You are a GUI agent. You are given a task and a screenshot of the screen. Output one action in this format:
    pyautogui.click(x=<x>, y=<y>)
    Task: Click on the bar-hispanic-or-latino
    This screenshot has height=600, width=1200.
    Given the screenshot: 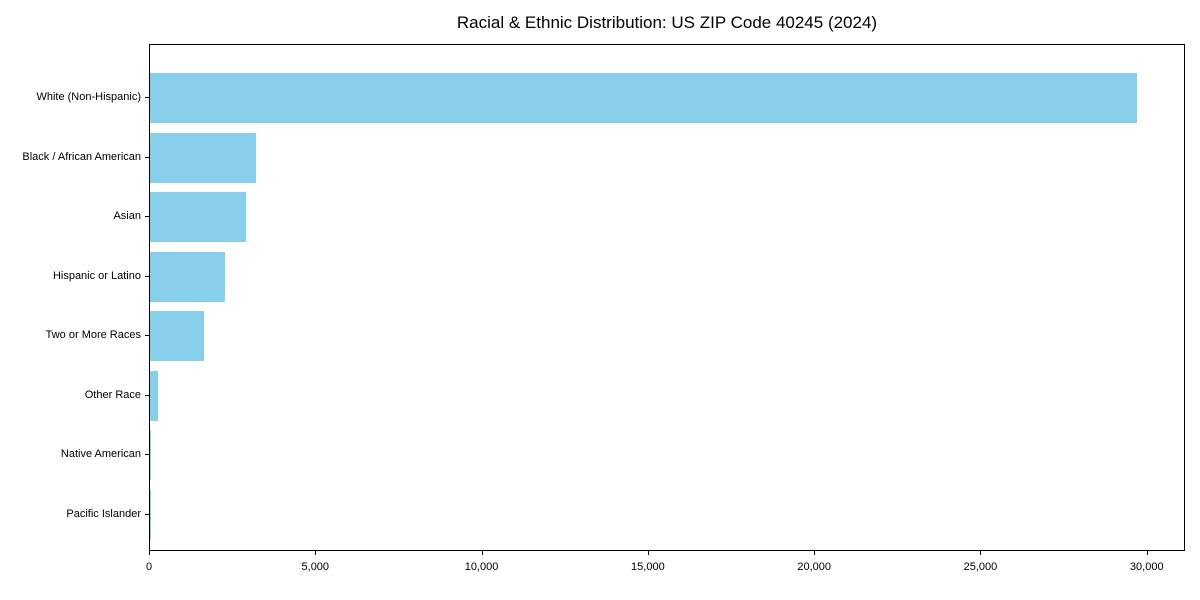 What is the action you would take?
    pyautogui.click(x=188, y=276)
    